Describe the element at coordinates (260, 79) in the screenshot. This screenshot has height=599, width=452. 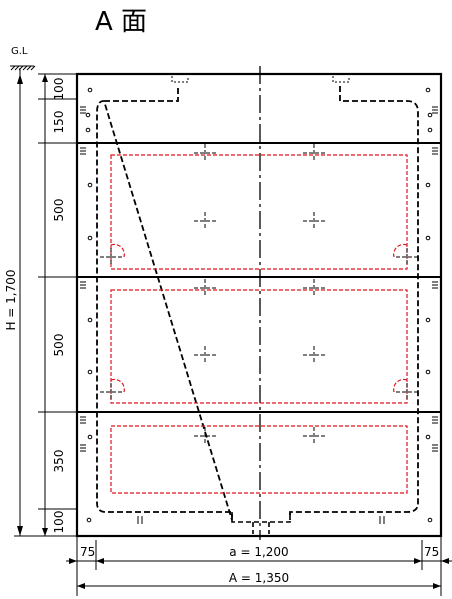
I see `top-notch-marks` at that location.